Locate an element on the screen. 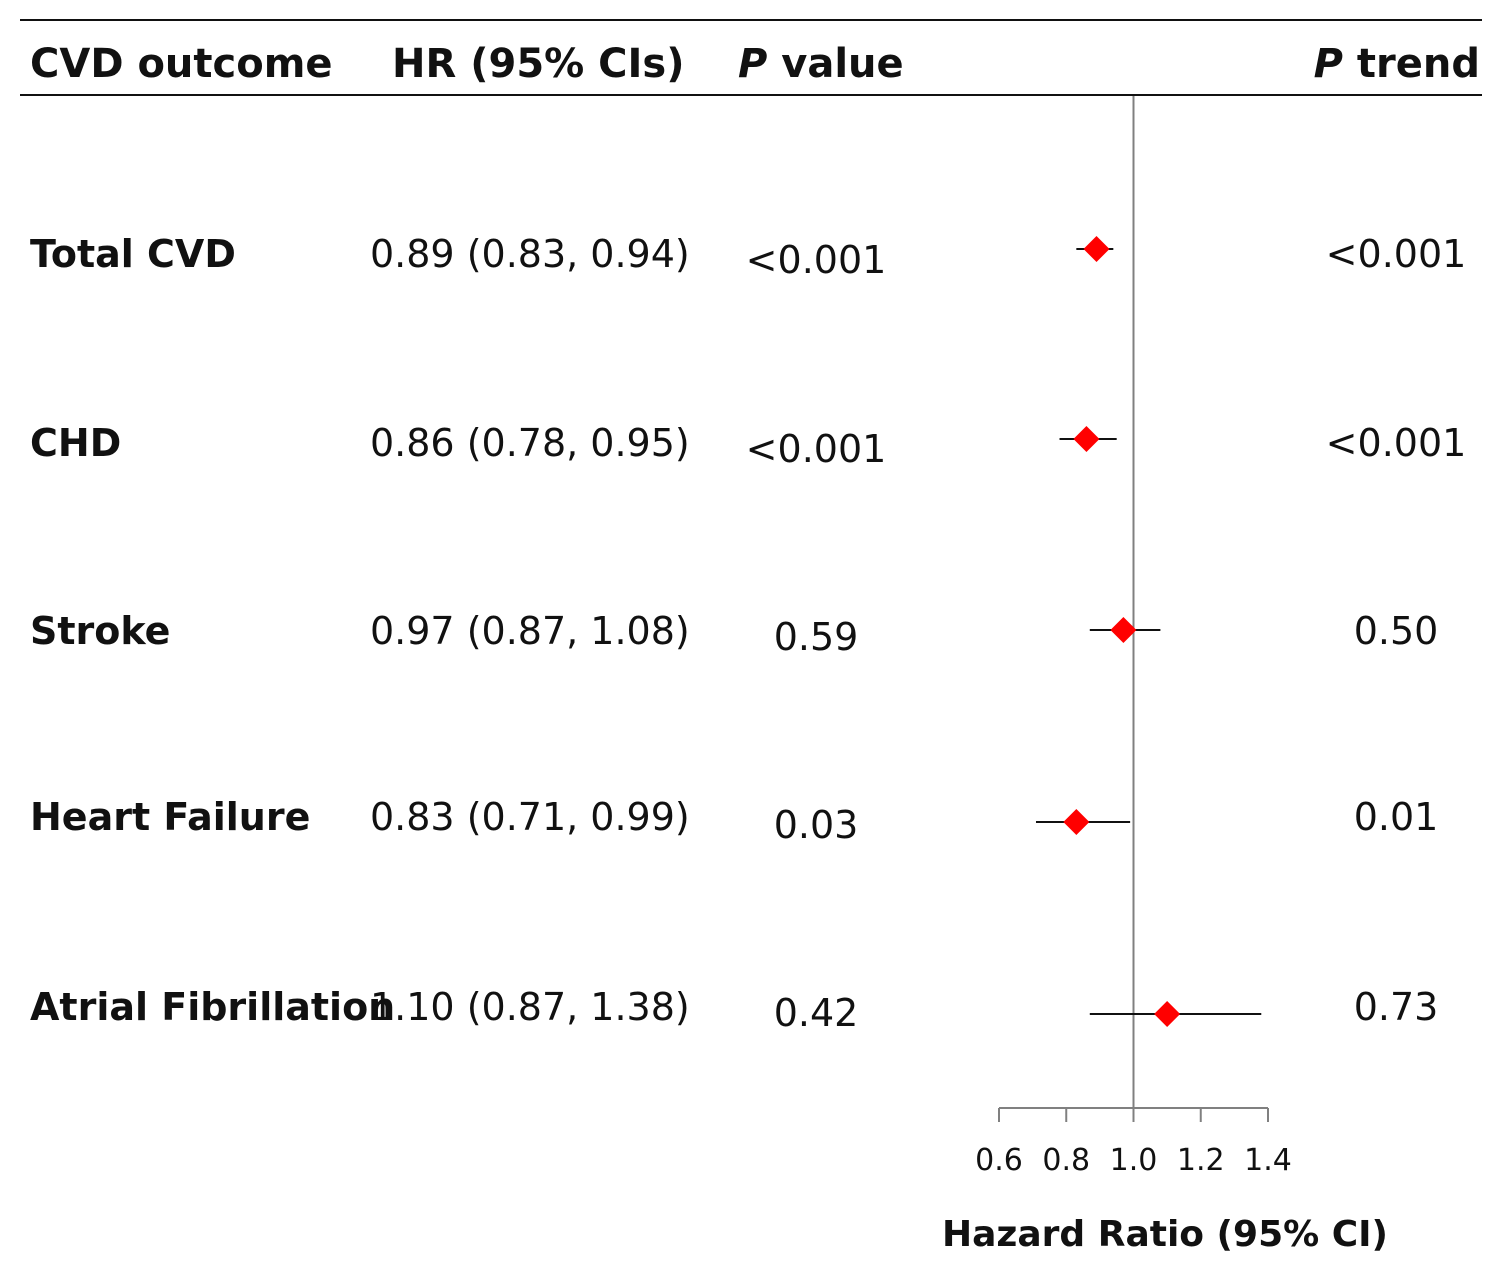 The height and width of the screenshot is (1282, 1498). x-tick-label: 1.2 is located at coordinates (1201, 1160).